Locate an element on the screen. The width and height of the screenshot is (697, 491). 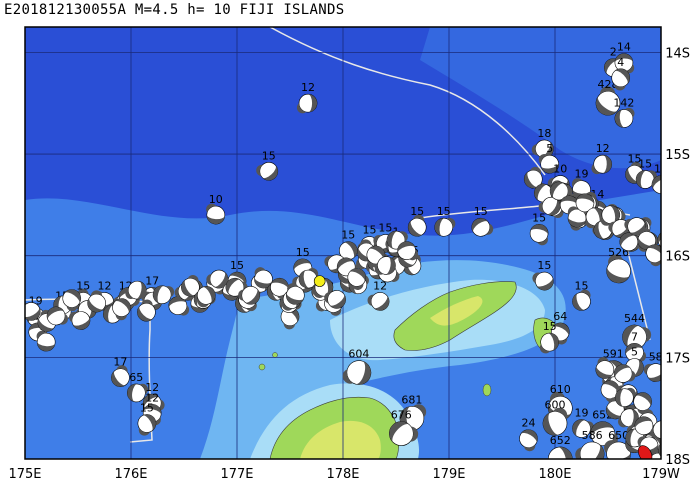
lat-label: 16S is located at coordinates (677, 257).